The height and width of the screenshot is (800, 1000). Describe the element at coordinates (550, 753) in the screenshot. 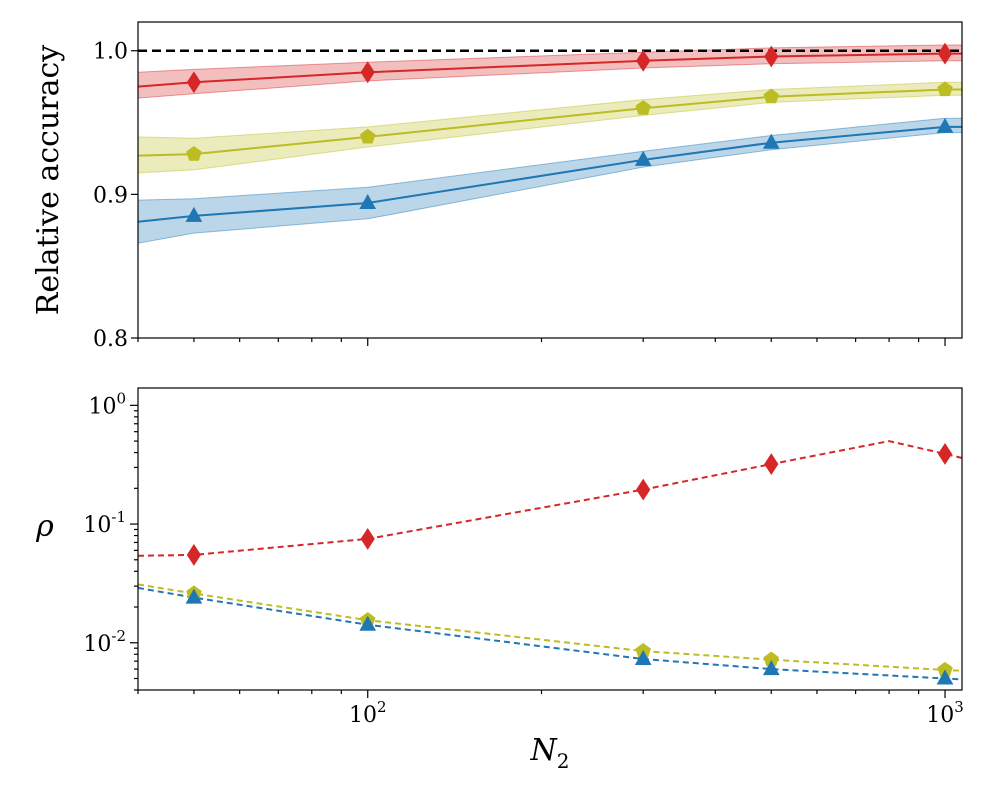

I see `x-axis-label: N2` at that location.